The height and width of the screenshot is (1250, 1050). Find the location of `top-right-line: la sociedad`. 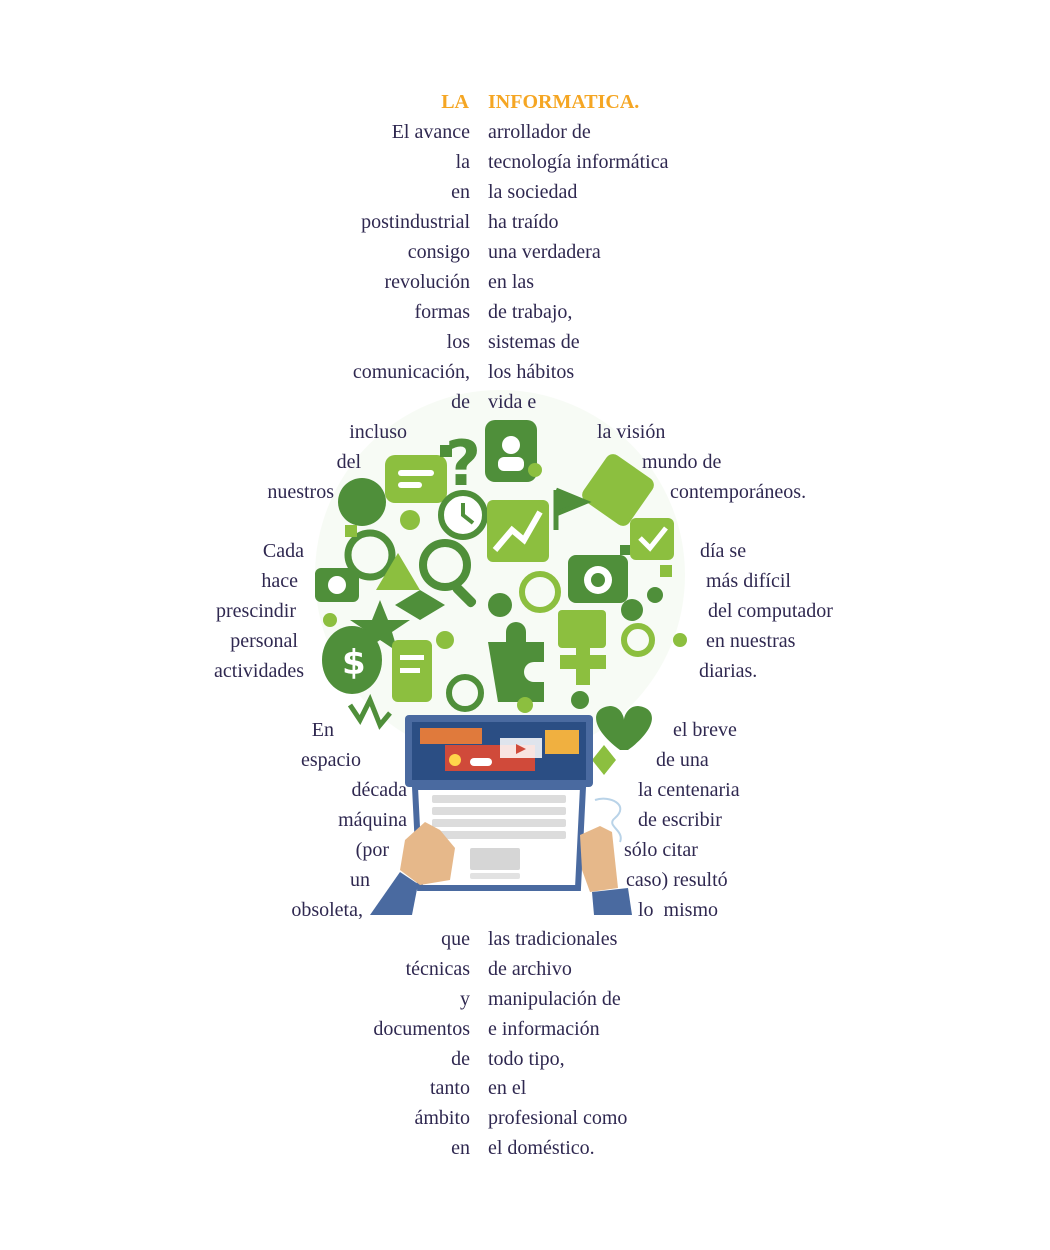

top-right-line: la sociedad is located at coordinates (533, 192).